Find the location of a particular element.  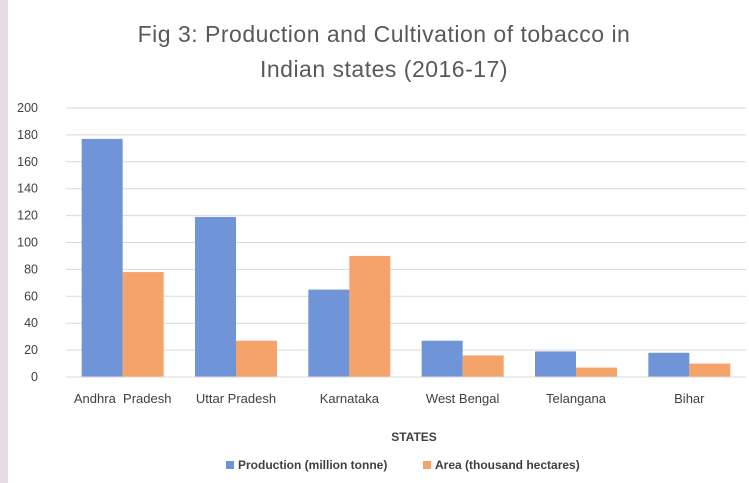

legend-label-production: Production (million tonne) is located at coordinates (312, 465).